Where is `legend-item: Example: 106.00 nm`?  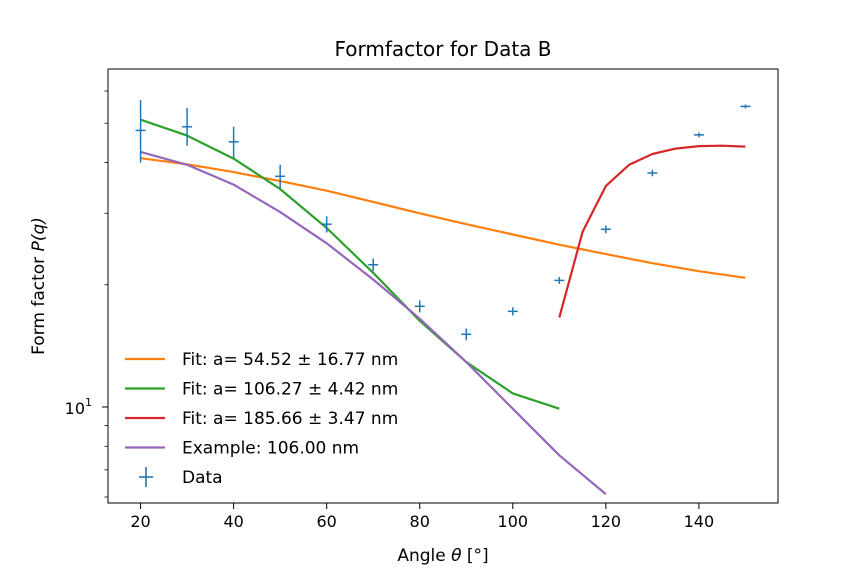
legend-item: Example: 106.00 nm is located at coordinates (242, 449).